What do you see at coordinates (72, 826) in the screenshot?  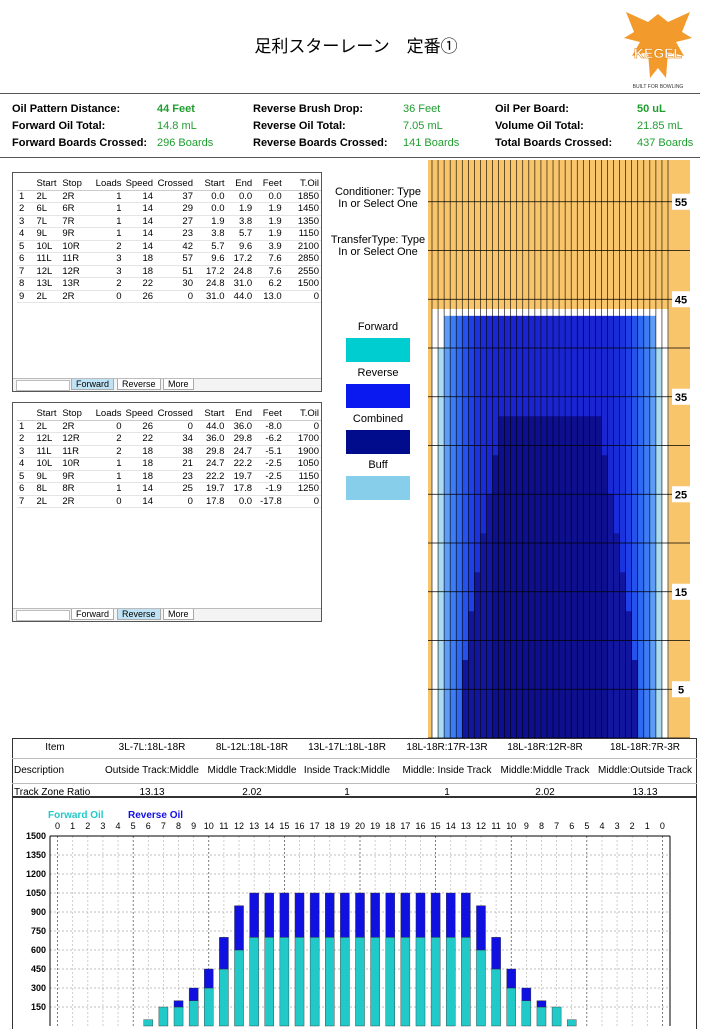 I see `x-tick-label: 1` at bounding box center [72, 826].